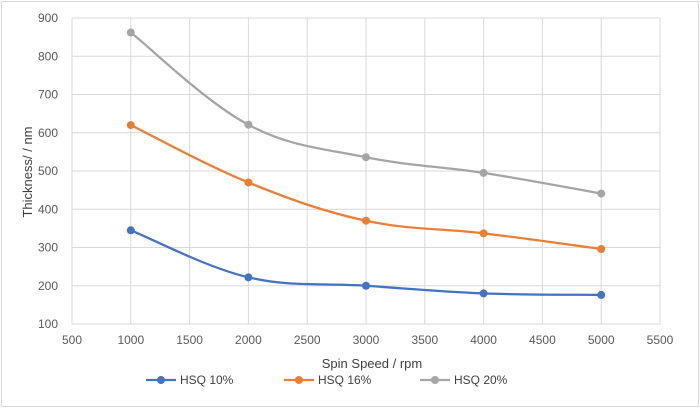  I want to click on legend: HSQ 10% HSQ 16% HSQ 20%, so click(327, 380).